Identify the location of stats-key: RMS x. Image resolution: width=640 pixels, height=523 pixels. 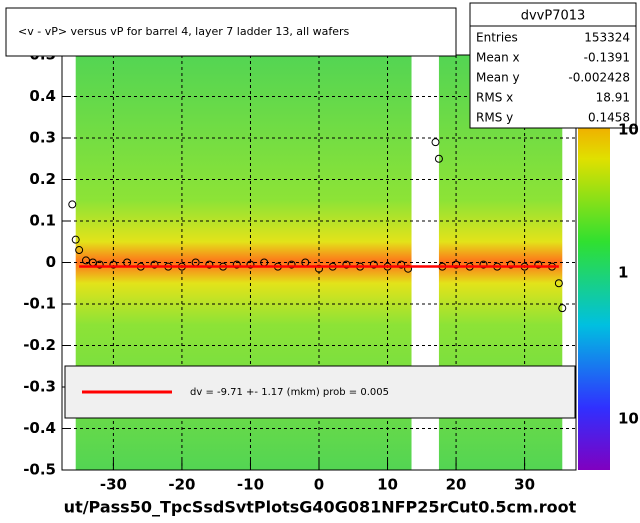
(494, 98).